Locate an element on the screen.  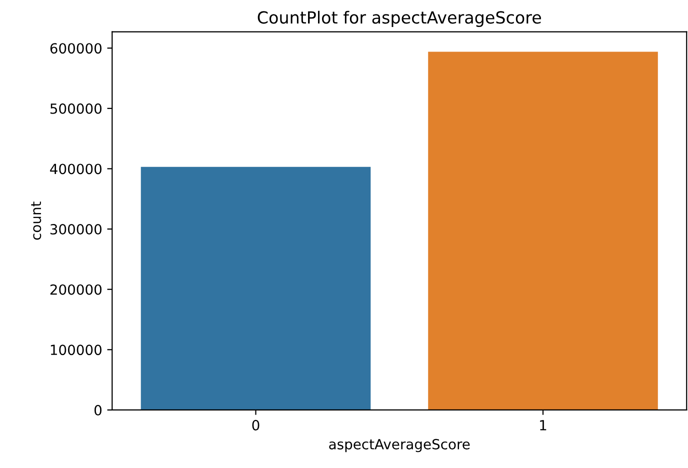
y-tick-label: 200000 is located at coordinates (76, 289).